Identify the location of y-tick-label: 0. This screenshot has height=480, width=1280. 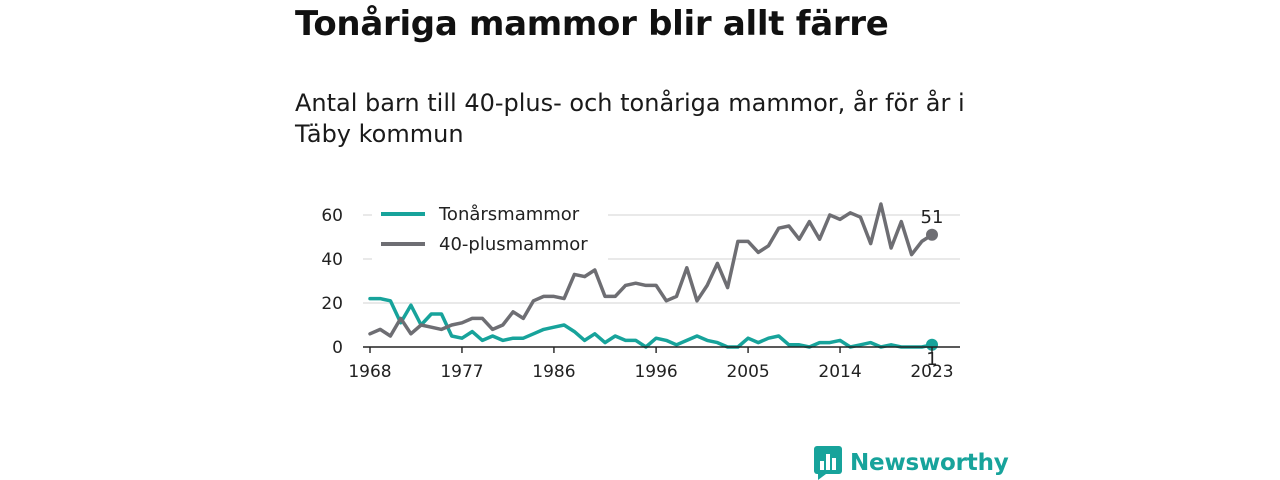
(337, 348).